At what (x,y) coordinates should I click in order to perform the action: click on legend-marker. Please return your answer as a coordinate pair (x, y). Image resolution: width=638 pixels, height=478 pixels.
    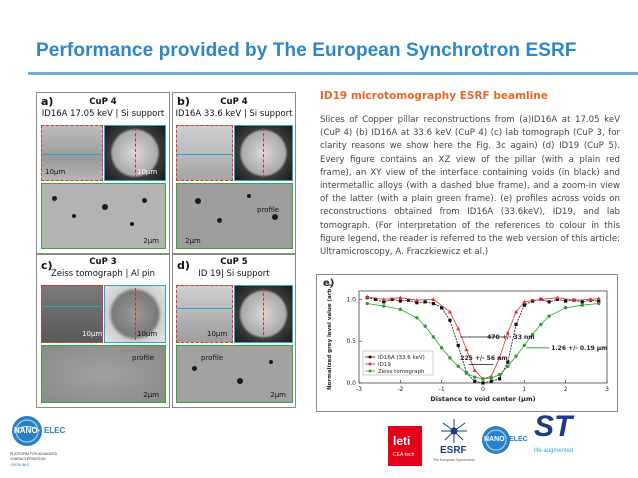
    Looking at the image, I should click on (370, 364).